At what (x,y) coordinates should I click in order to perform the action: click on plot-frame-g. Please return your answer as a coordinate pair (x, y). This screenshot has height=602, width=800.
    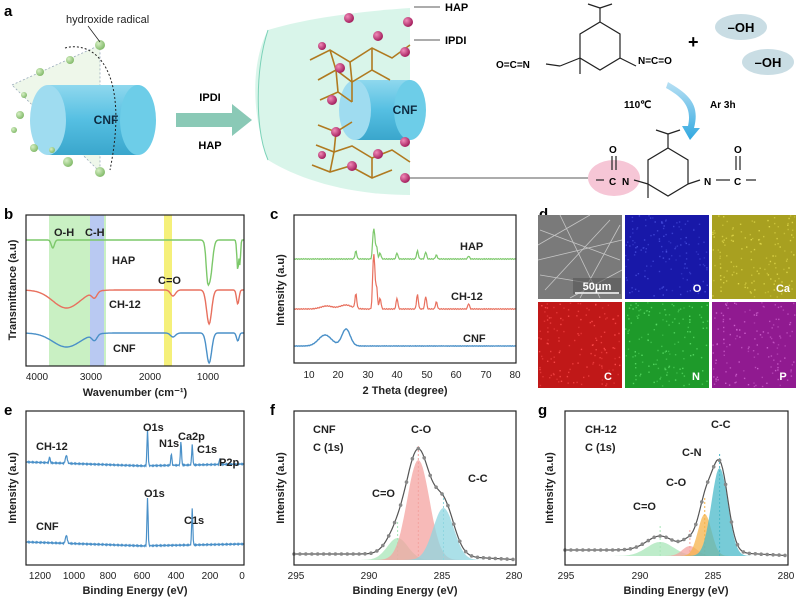
    Looking at the image, I should click on (676, 488).